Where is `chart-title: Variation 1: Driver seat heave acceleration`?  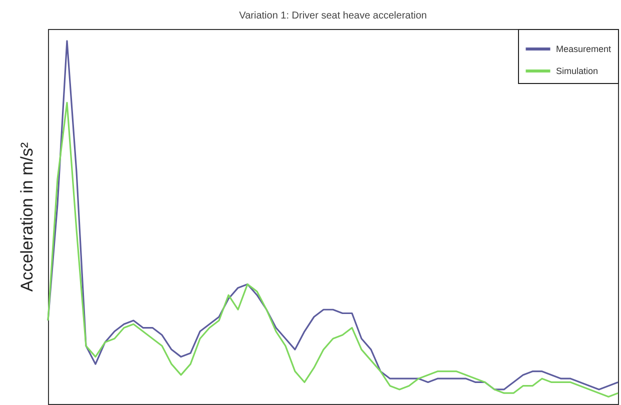 chart-title: Variation 1: Driver seat heave acceleration is located at coordinates (333, 16).